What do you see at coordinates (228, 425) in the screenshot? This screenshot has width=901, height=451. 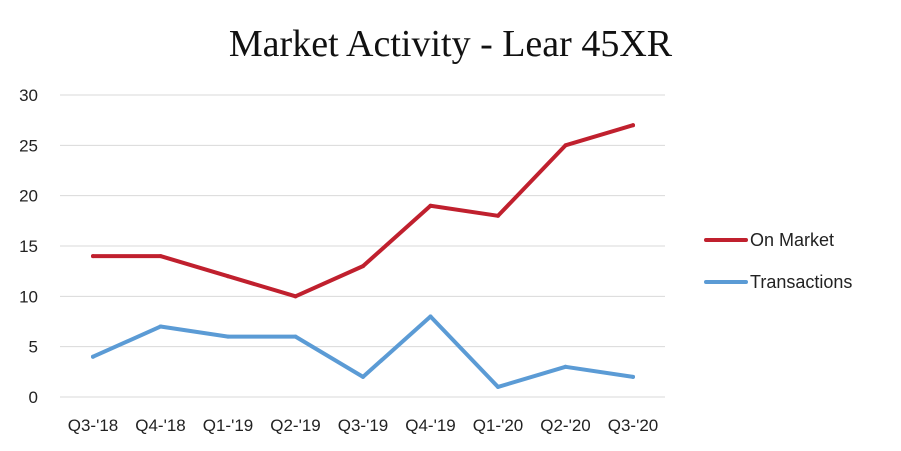 I see `x-tick-label: Q1-'19` at bounding box center [228, 425].